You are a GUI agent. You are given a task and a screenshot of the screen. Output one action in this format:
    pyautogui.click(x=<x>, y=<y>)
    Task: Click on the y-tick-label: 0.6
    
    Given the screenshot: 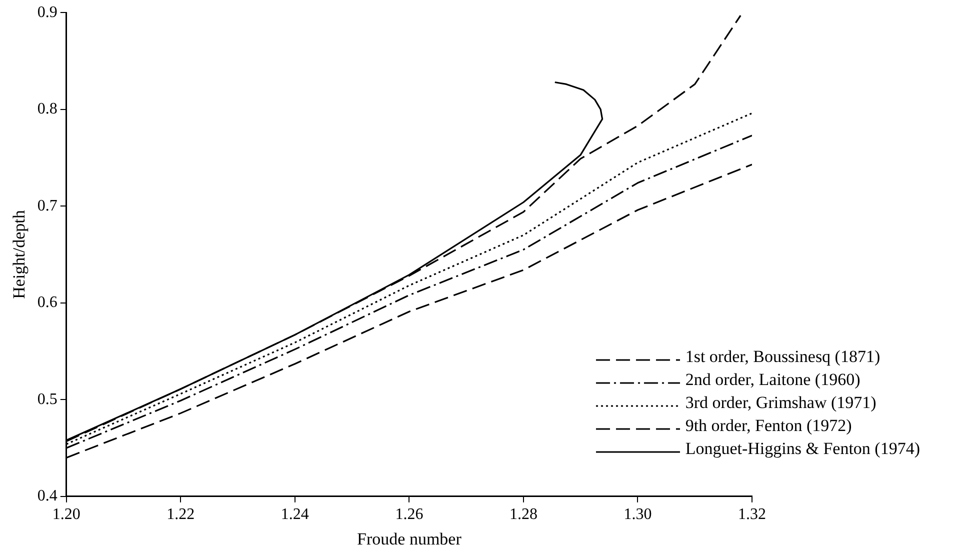 What is the action you would take?
    pyautogui.click(x=47, y=303)
    